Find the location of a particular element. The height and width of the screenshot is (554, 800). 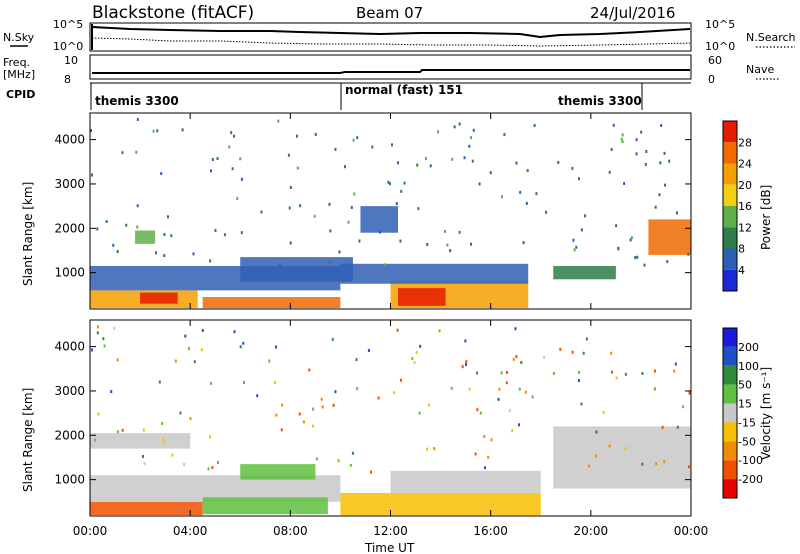

power-ytick-label: 1000 is located at coordinates (69, 273).